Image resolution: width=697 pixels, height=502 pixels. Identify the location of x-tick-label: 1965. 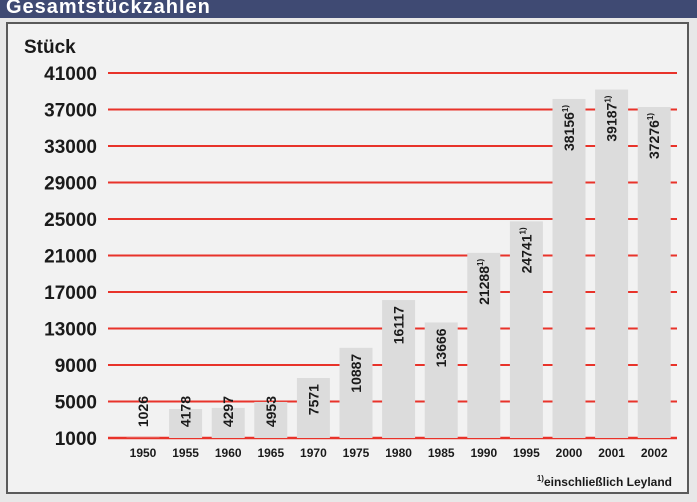
(270, 453).